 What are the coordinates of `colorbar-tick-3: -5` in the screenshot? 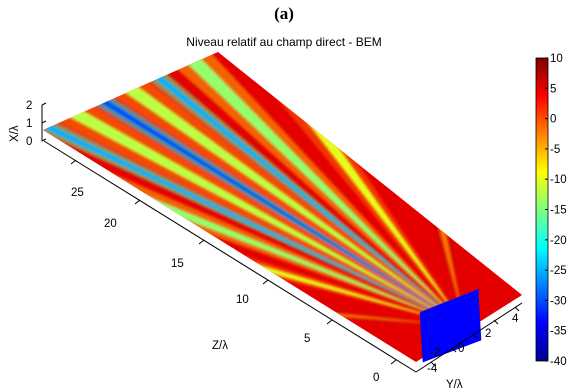 It's located at (555, 150).